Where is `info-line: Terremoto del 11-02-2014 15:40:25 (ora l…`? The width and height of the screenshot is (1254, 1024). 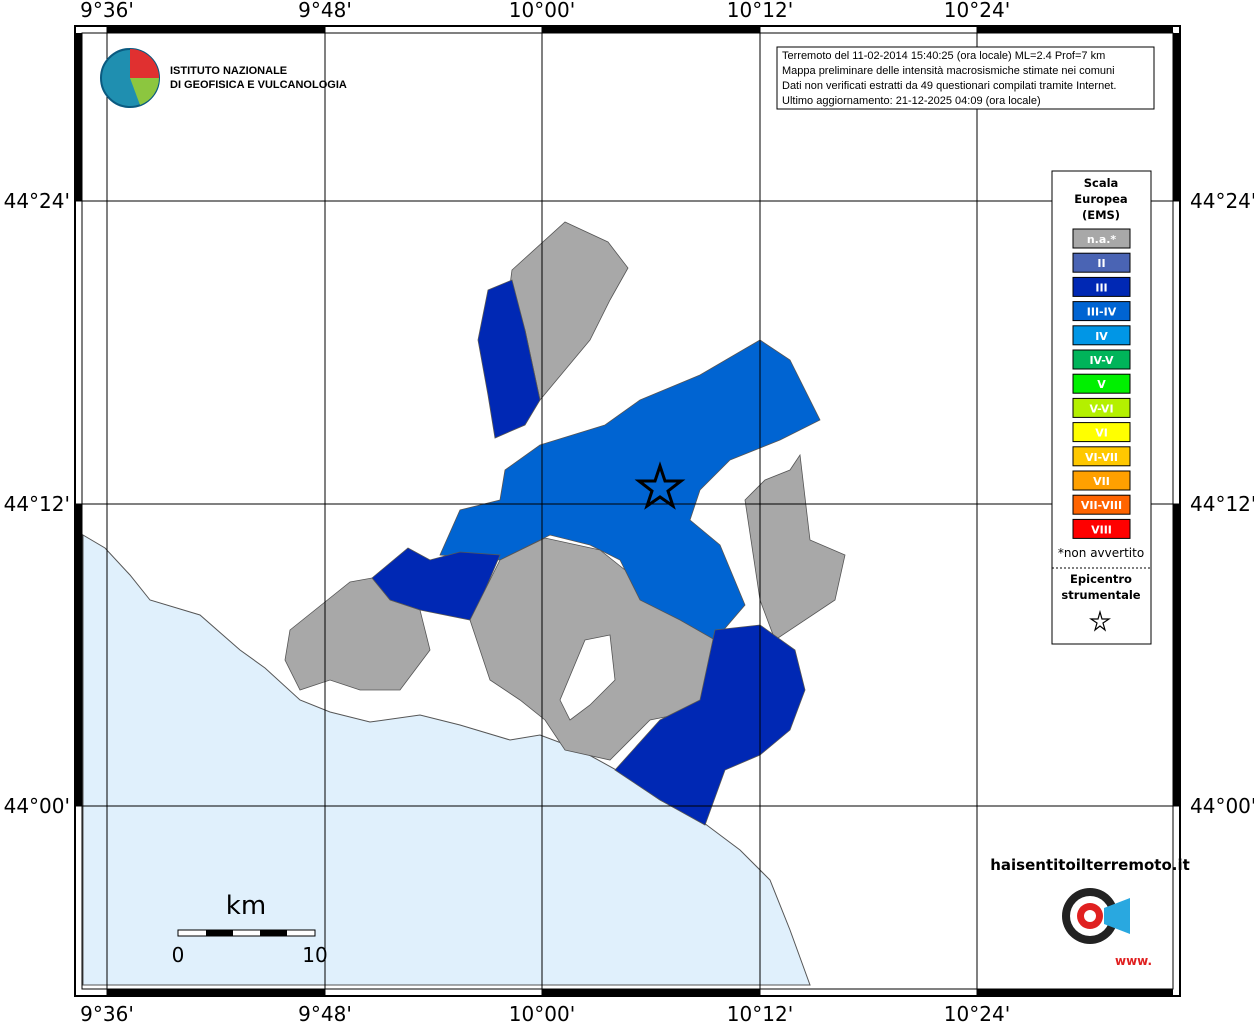 info-line: Terremoto del 11-02-2014 15:40:25 (ora l… is located at coordinates (943, 56).